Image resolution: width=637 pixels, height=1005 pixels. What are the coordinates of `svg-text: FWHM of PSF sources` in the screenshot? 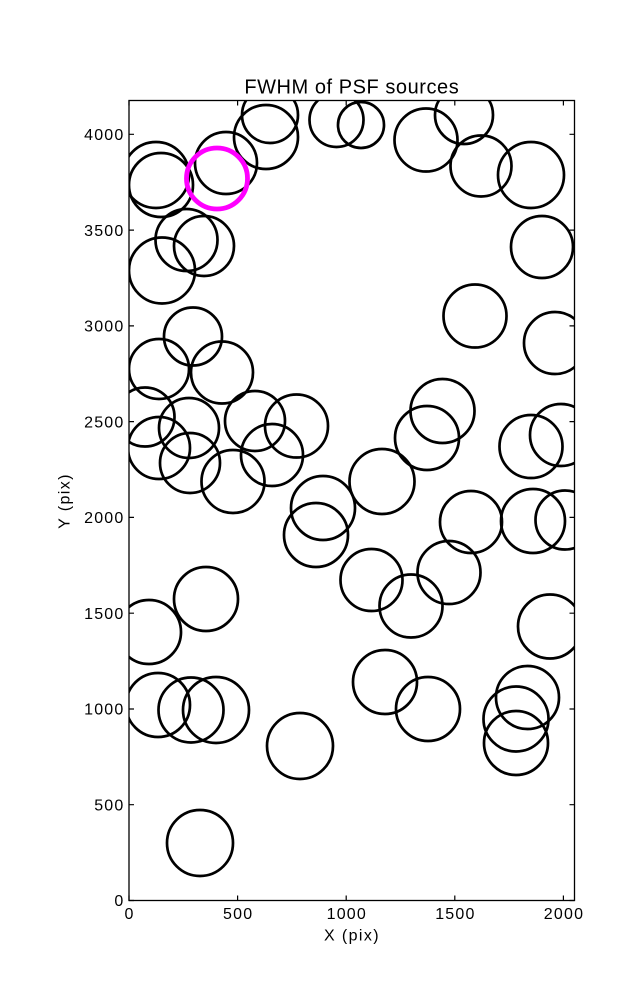 It's located at (351, 88).